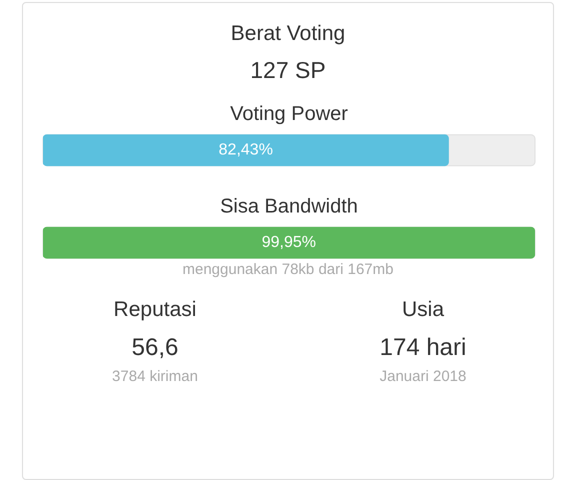  I want to click on y-tick-label: Voting Power, so click(289, 113).